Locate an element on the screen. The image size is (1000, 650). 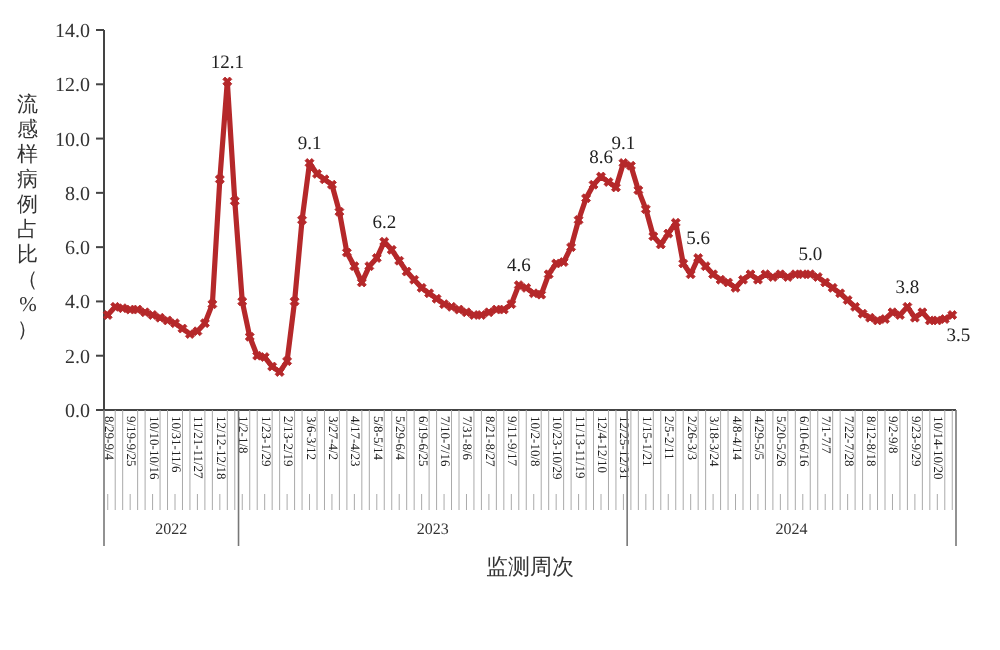
text: 2022 is located at coordinates (171, 529).